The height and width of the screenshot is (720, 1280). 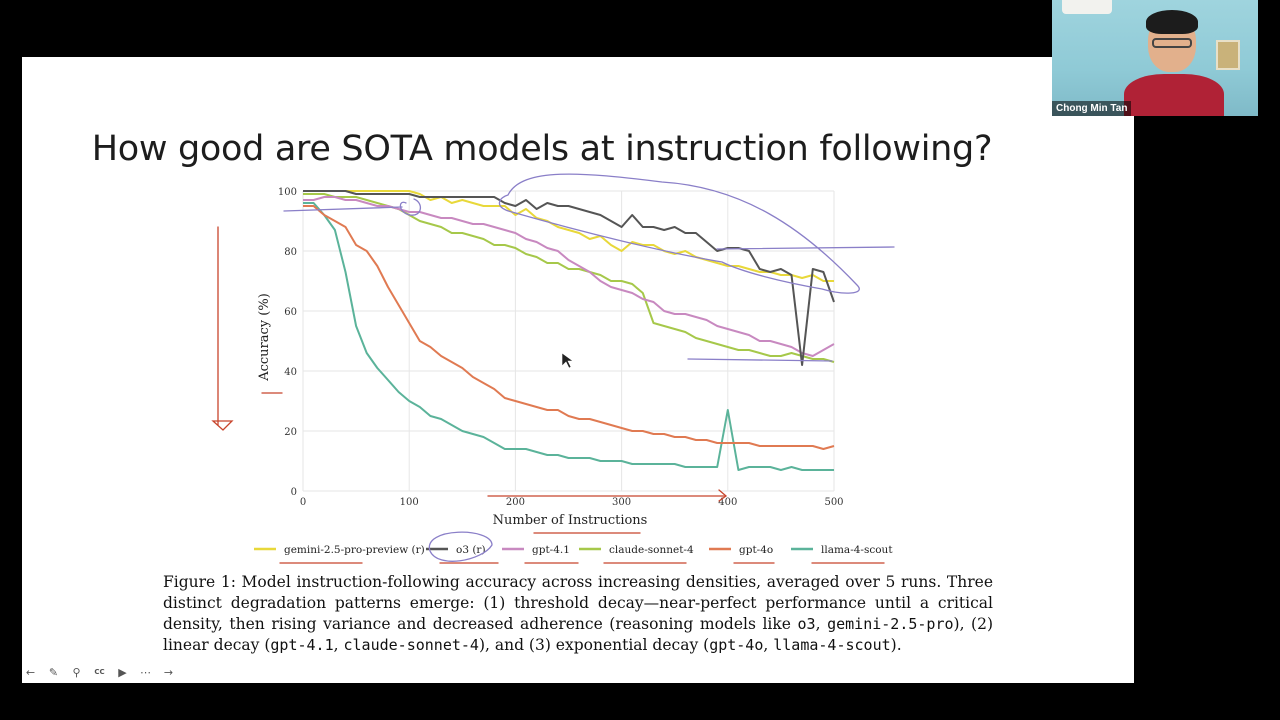 I want to click on x-tick-label: 200, so click(x=515, y=502).